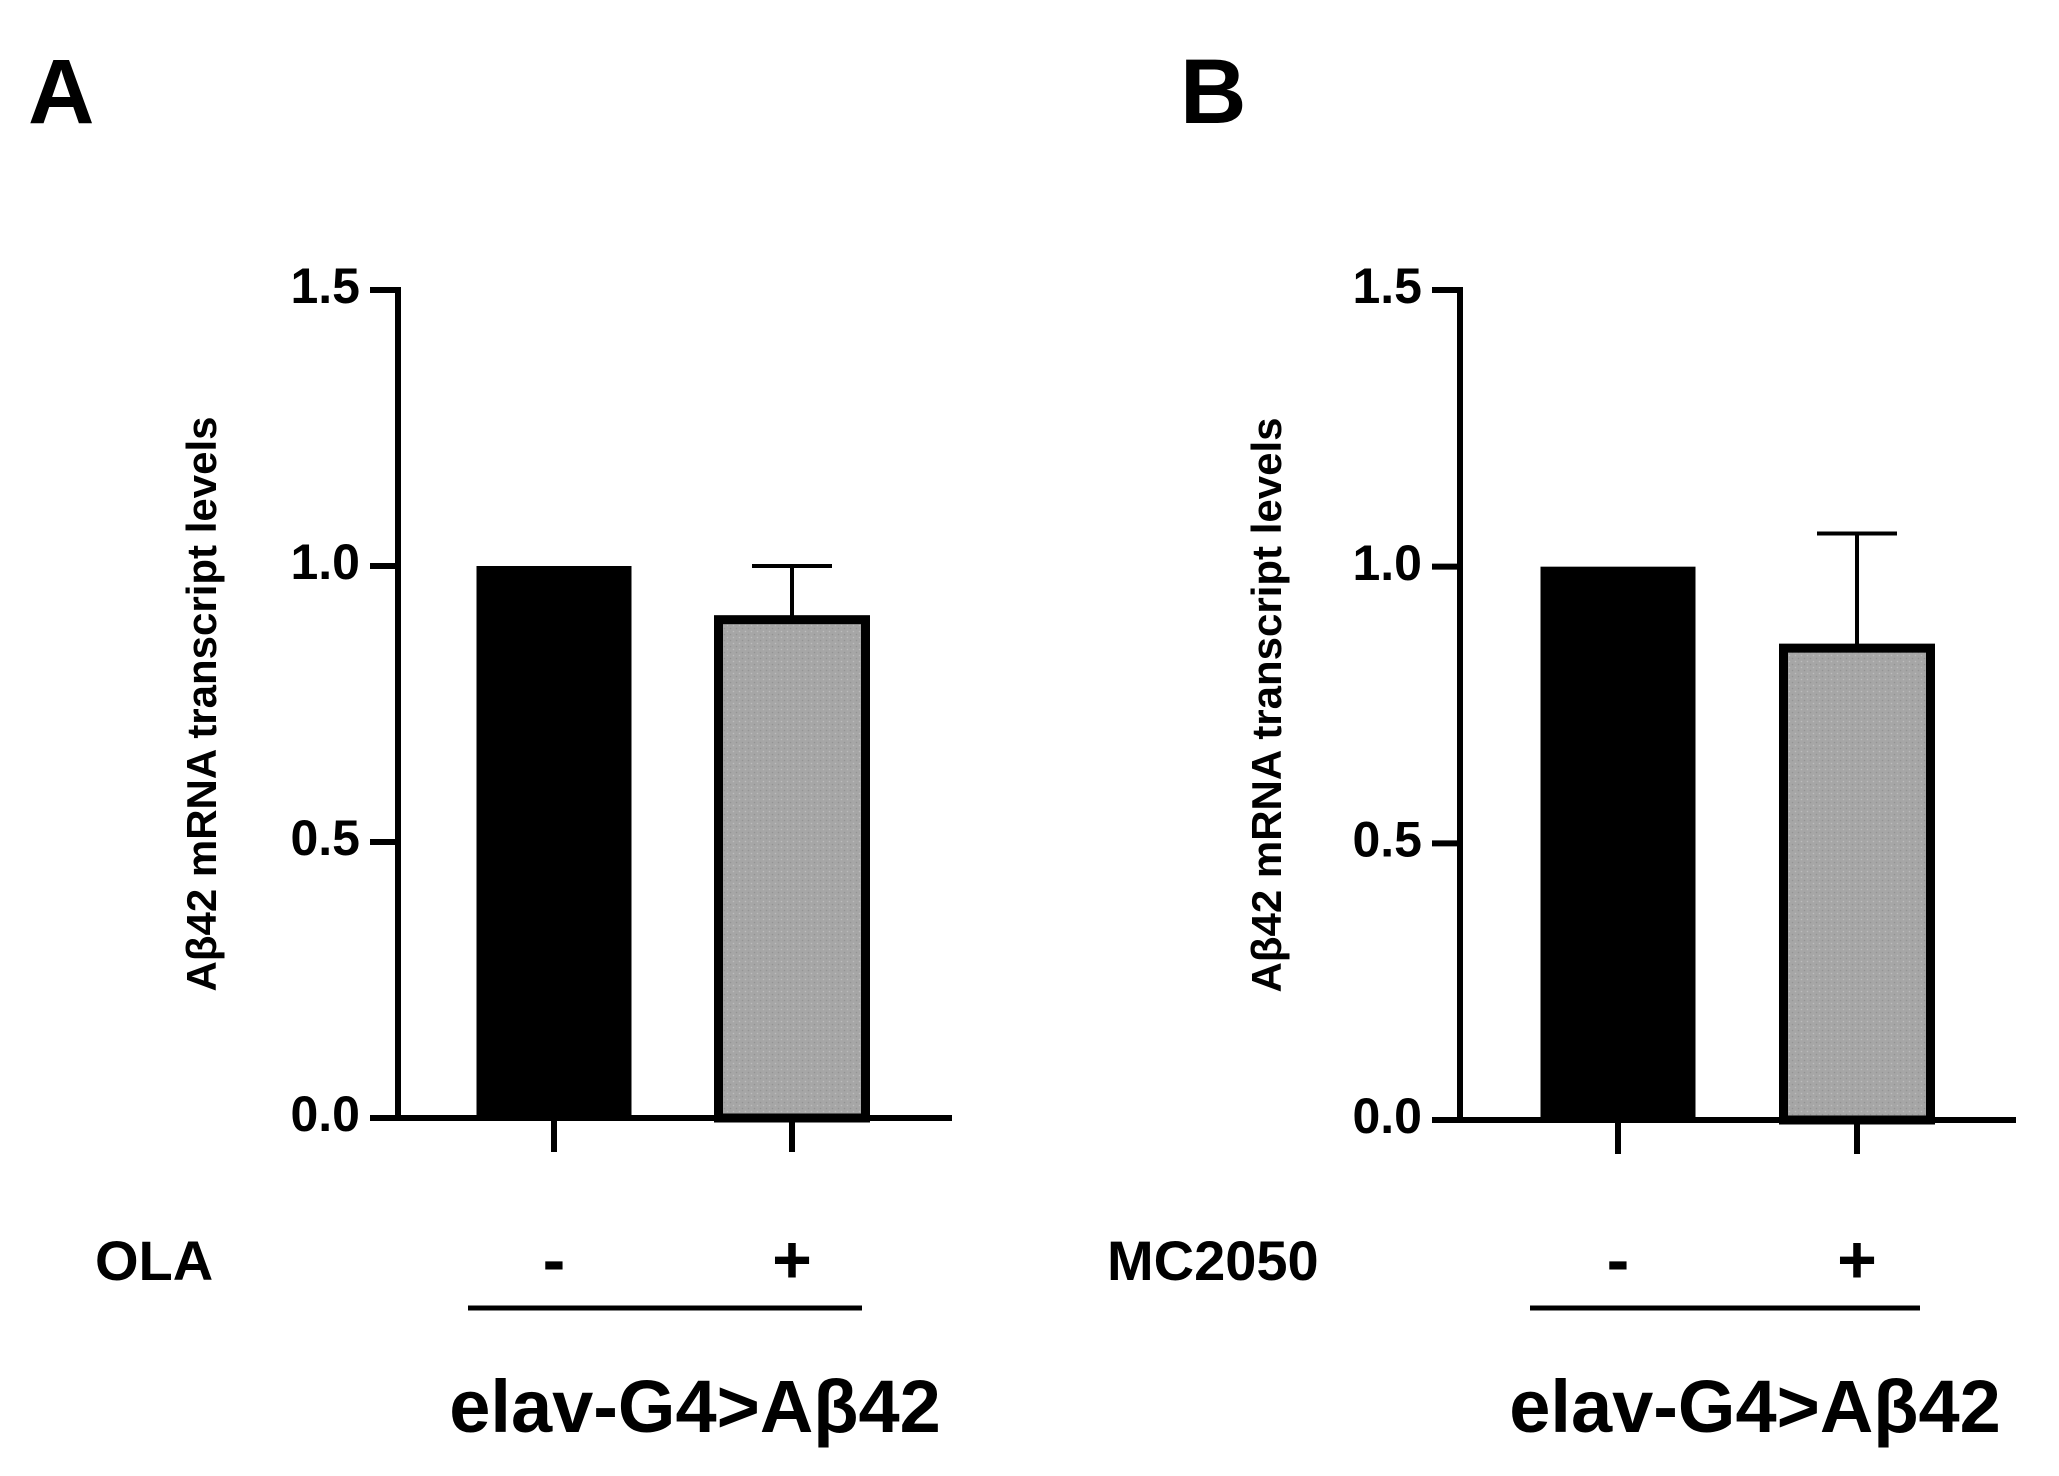 The width and height of the screenshot is (2059, 1476). Describe the element at coordinates (61, 92) in the screenshot. I see `panel-label-a: A` at that location.